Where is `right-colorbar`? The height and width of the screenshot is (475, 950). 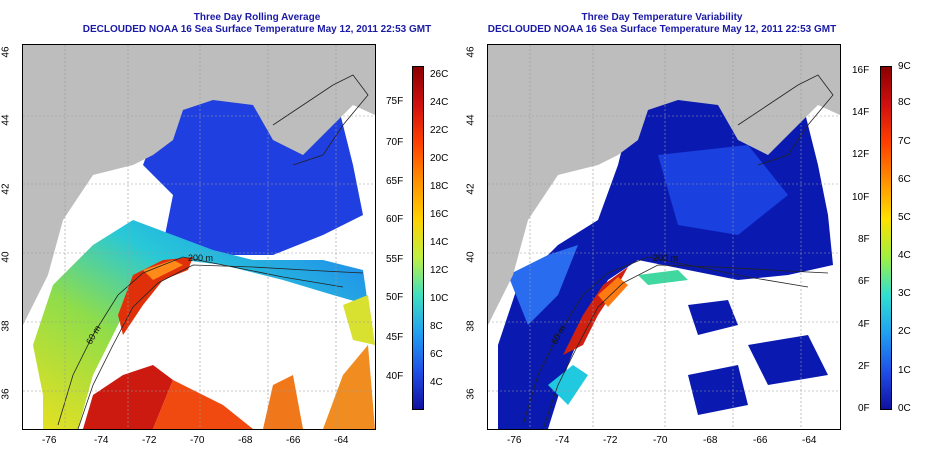 right-colorbar is located at coordinates (886, 238).